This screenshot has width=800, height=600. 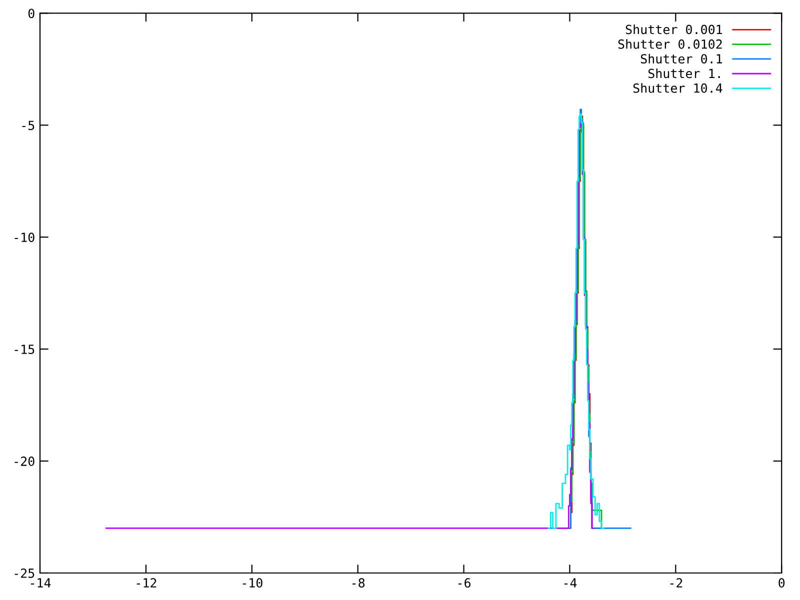 I want to click on y-tick-label: -20, so click(x=24, y=461).